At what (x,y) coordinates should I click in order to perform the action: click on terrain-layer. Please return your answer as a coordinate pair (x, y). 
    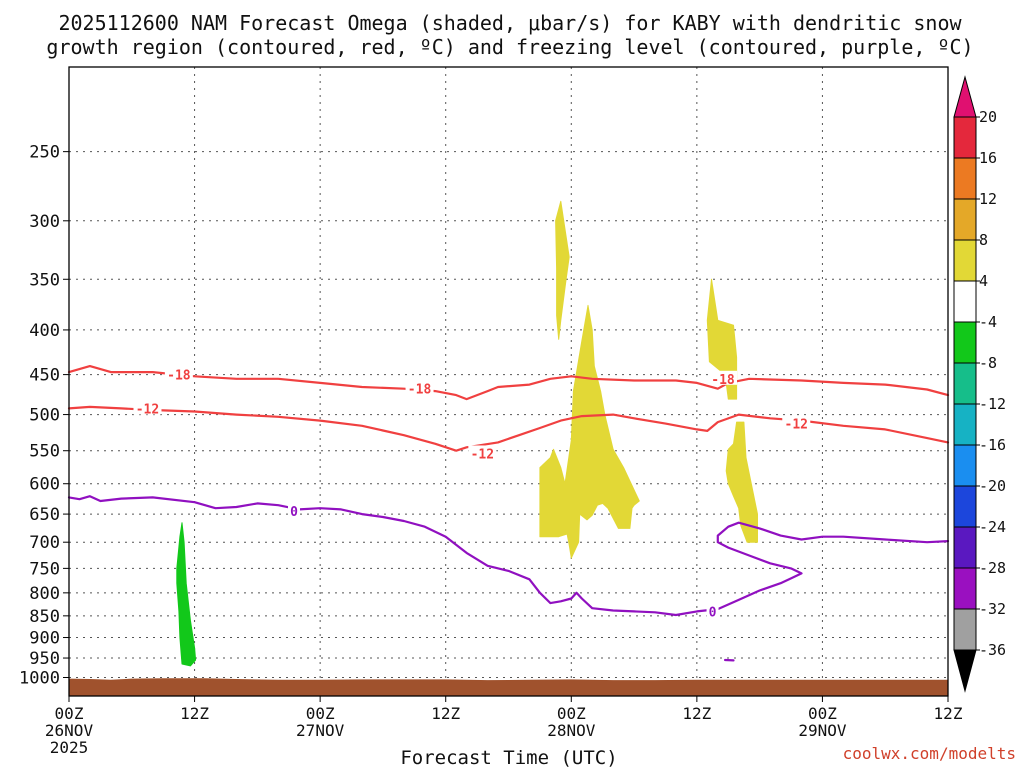
    Looking at the image, I should click on (508, 687).